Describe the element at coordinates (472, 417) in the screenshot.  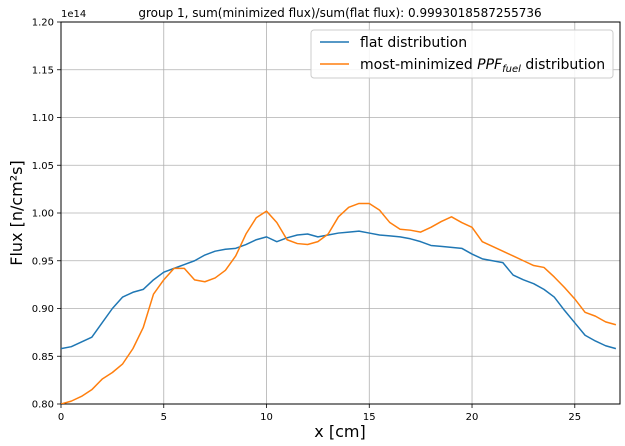
I see `x-tick-label: 20` at that location.